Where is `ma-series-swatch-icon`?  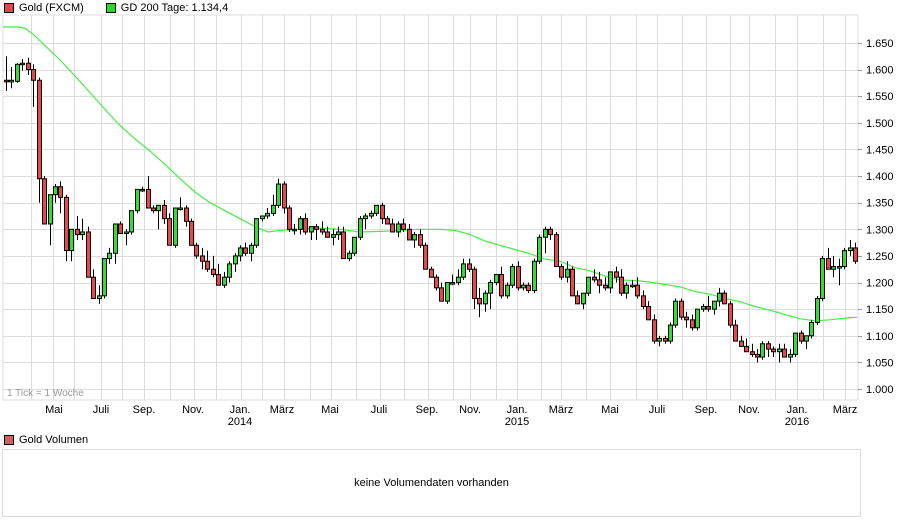 ma-series-swatch-icon is located at coordinates (110, 7).